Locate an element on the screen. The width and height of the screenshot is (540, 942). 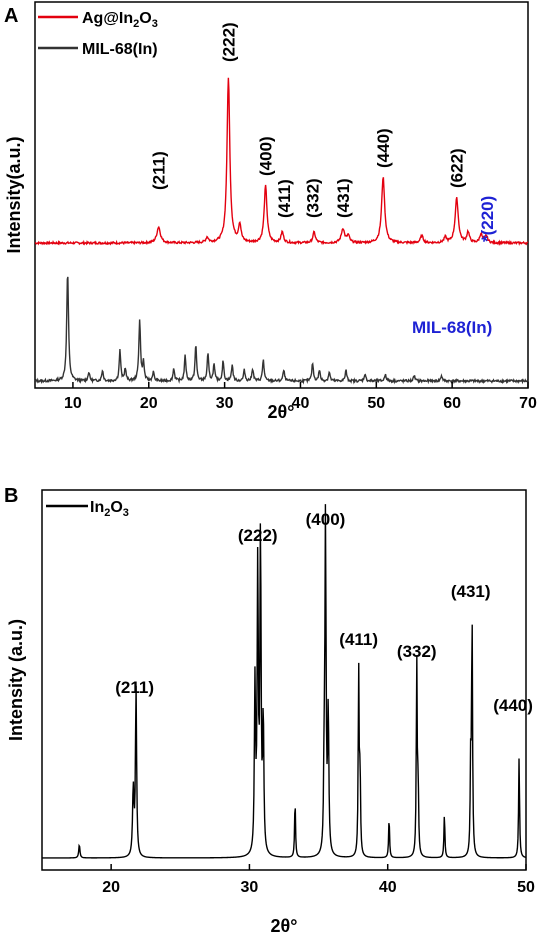
panel-b-letter: B is located at coordinates (11, 496).